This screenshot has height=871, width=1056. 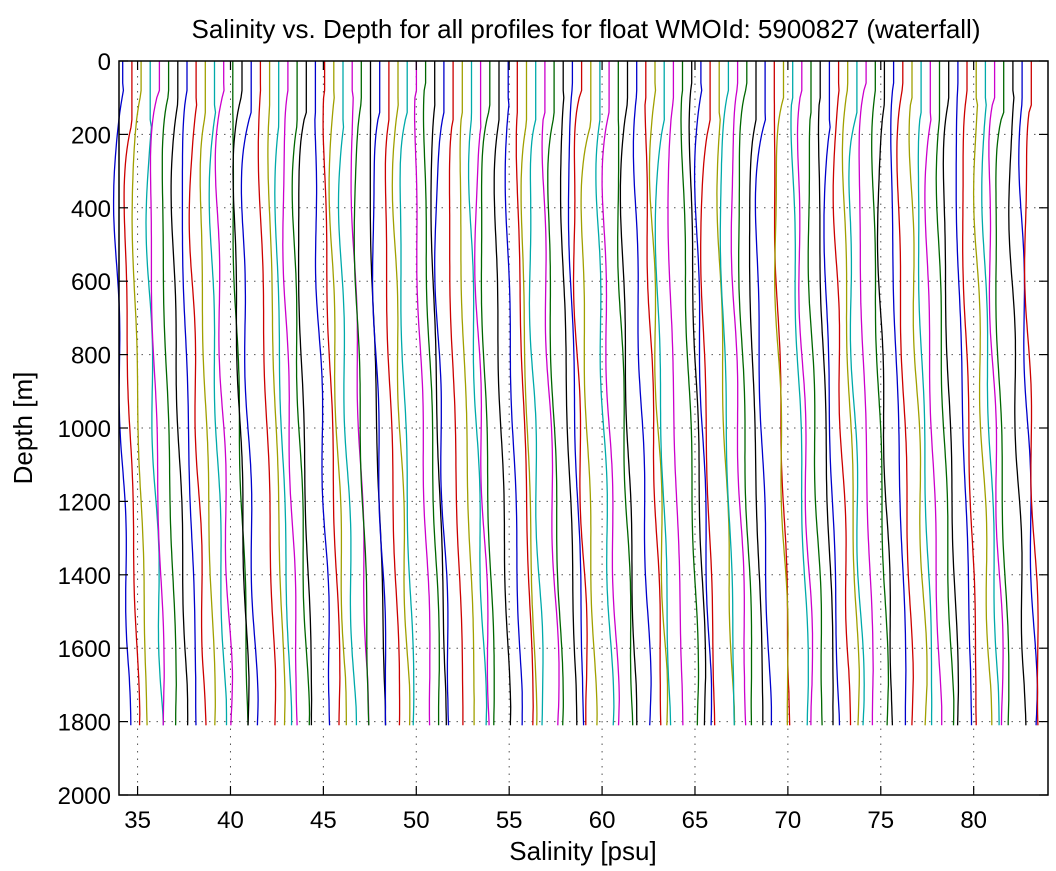 What do you see at coordinates (84, 502) in the screenshot?
I see `y-tick-label: 1200` at bounding box center [84, 502].